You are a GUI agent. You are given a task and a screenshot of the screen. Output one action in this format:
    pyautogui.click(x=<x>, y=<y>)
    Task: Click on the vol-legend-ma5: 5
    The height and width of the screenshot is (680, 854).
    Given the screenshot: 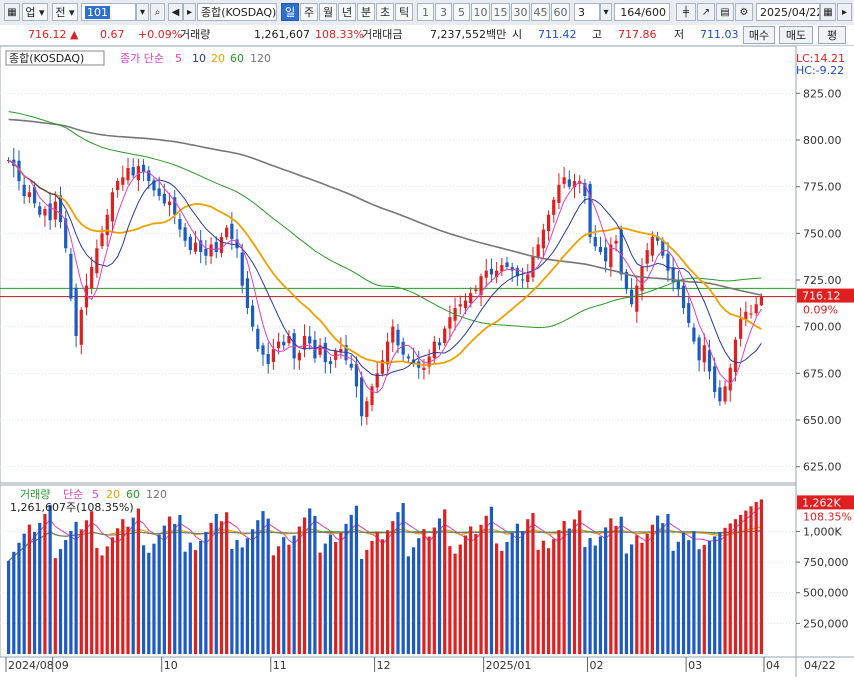 What is the action you would take?
    pyautogui.click(x=95, y=494)
    